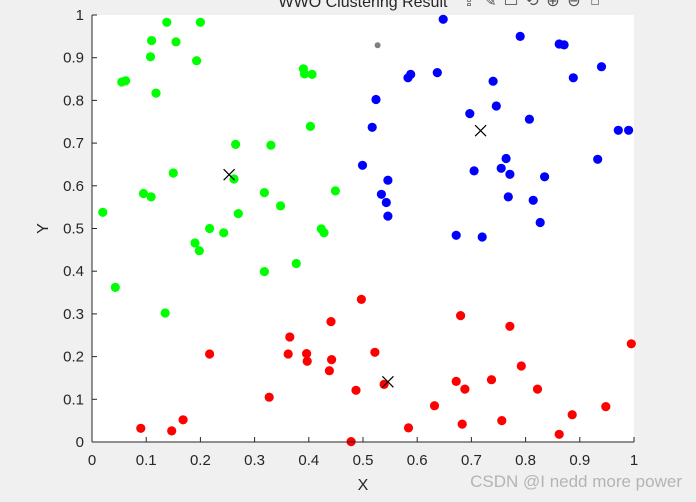 The width and height of the screenshot is (696, 502). What do you see at coordinates (73, 100) in the screenshot?
I see `y-tick-label: 0.8` at bounding box center [73, 100].